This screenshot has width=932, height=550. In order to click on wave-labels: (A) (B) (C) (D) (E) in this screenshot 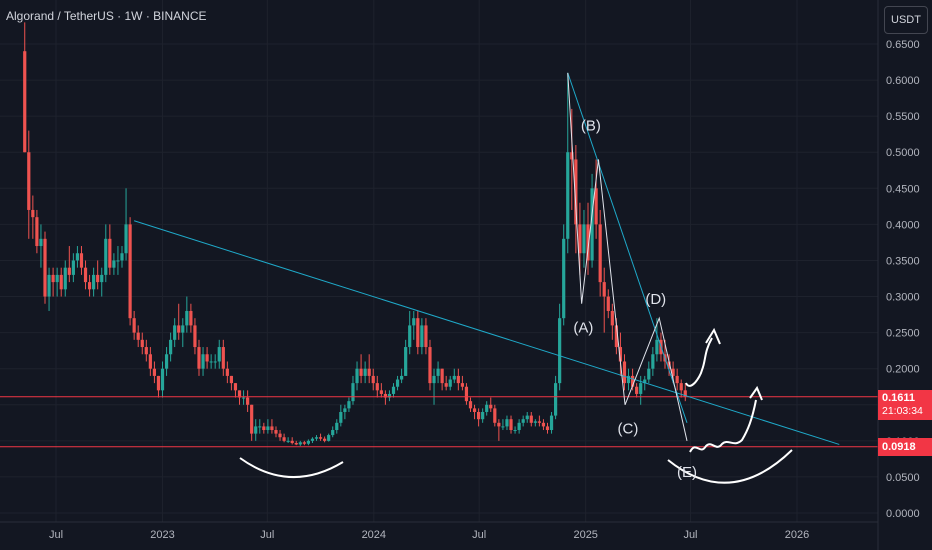, I will do `click(635, 299)`.